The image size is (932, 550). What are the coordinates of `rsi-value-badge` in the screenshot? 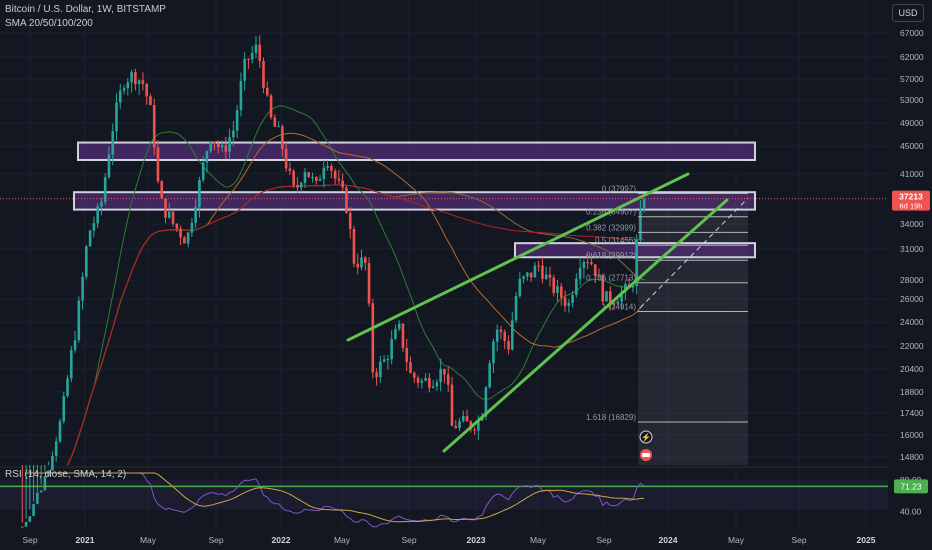 It's located at (911, 486).